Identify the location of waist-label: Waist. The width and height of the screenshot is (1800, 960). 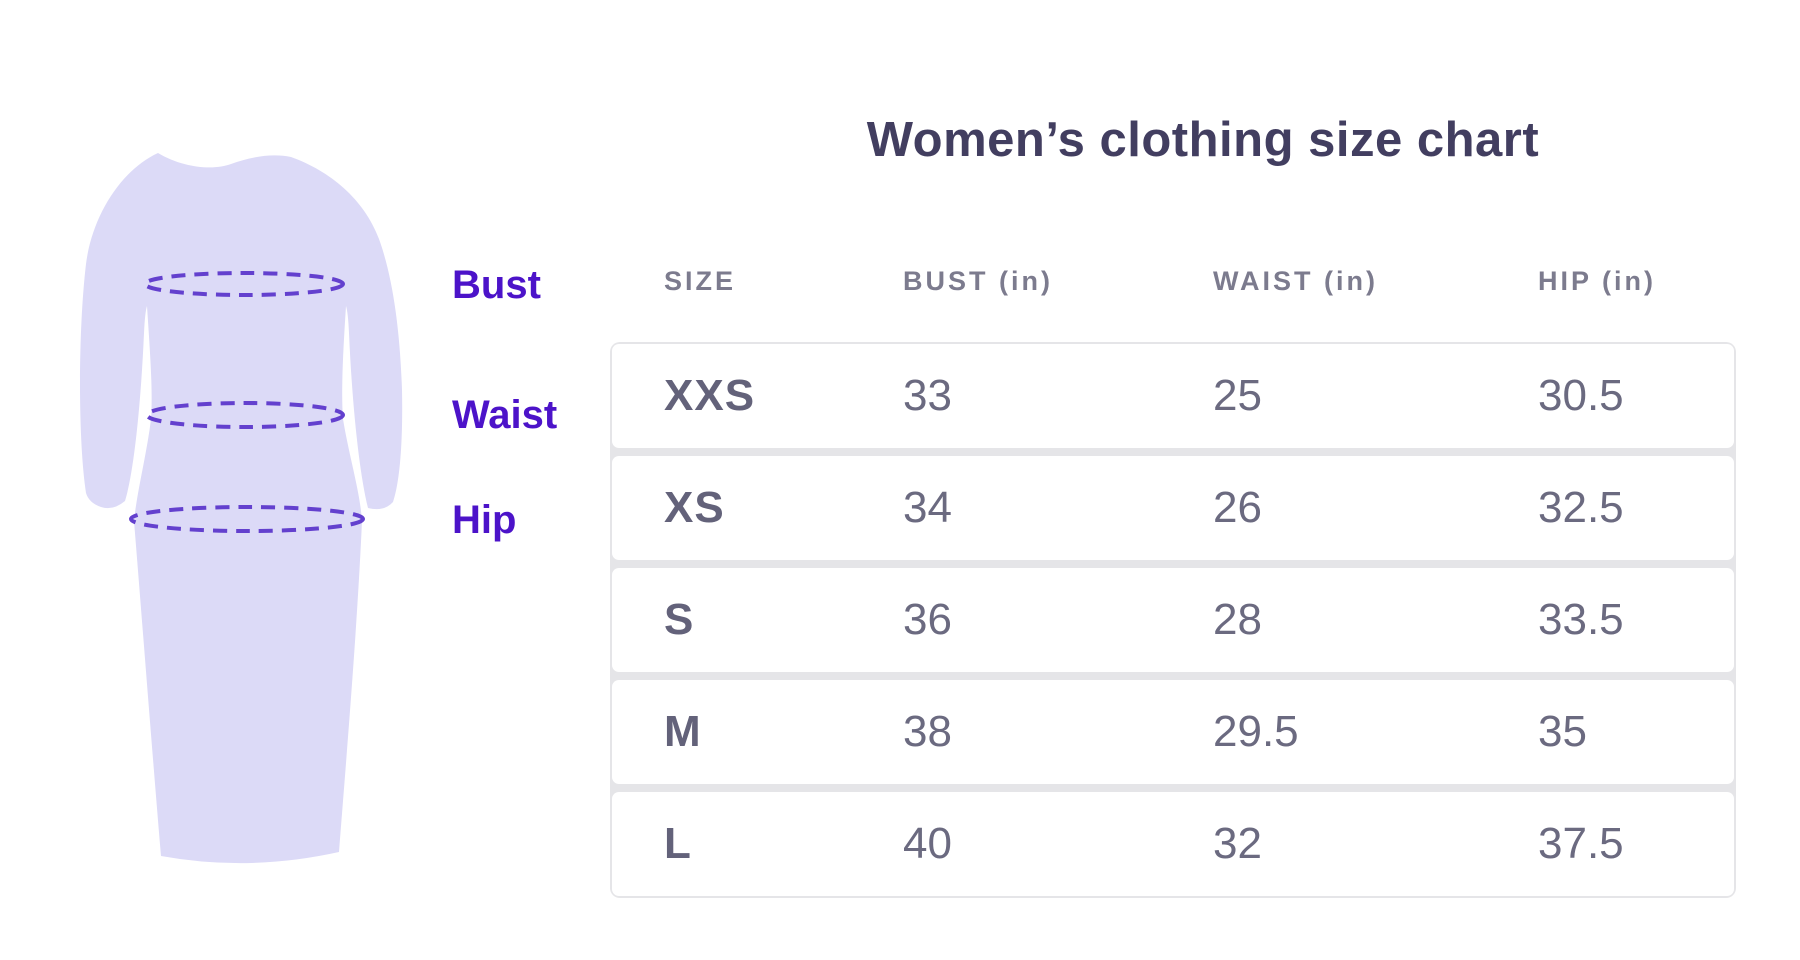
(505, 415).